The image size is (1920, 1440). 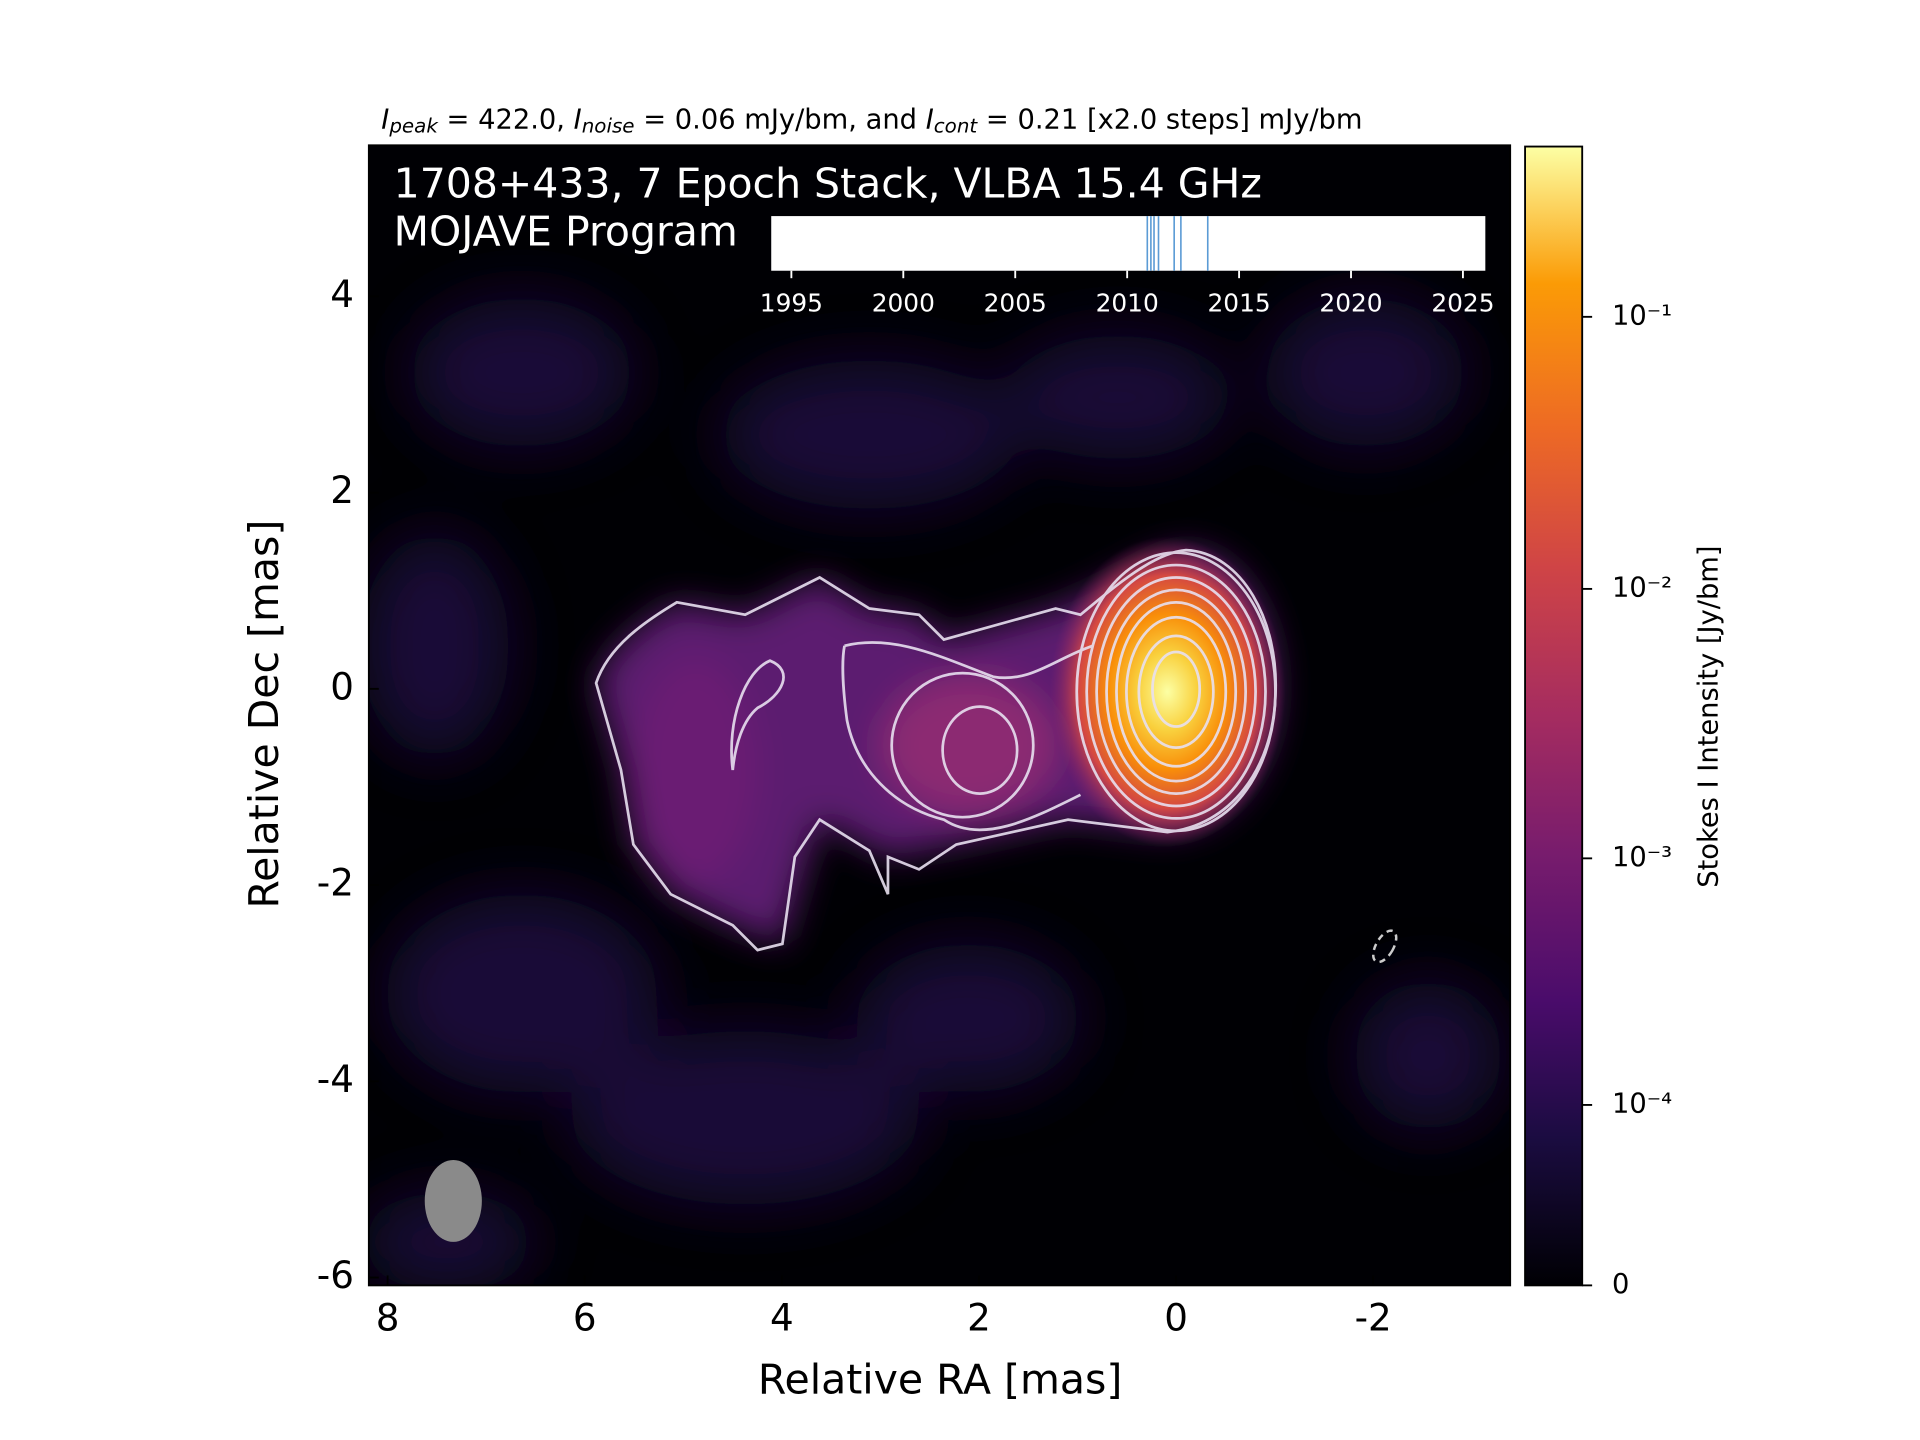 What do you see at coordinates (1709, 716) in the screenshot?
I see `colorbar-label: Stokes I Intensity [Jy/bm]` at bounding box center [1709, 716].